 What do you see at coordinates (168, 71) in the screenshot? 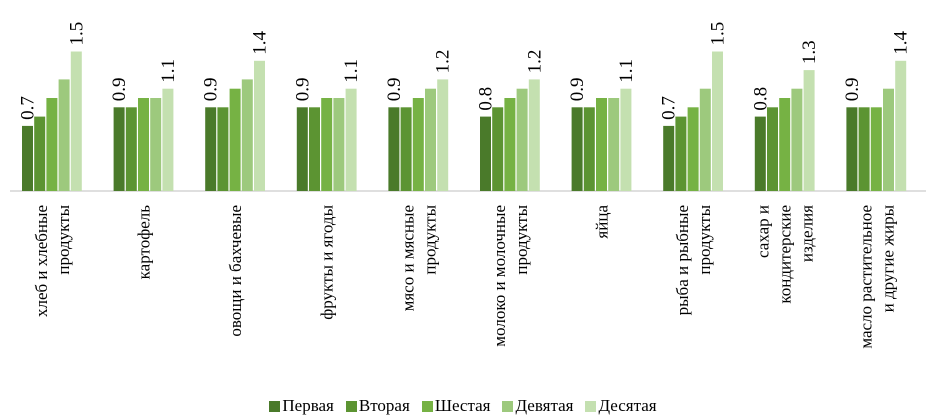
I see `data-label-1-4: 1.1` at bounding box center [168, 71].